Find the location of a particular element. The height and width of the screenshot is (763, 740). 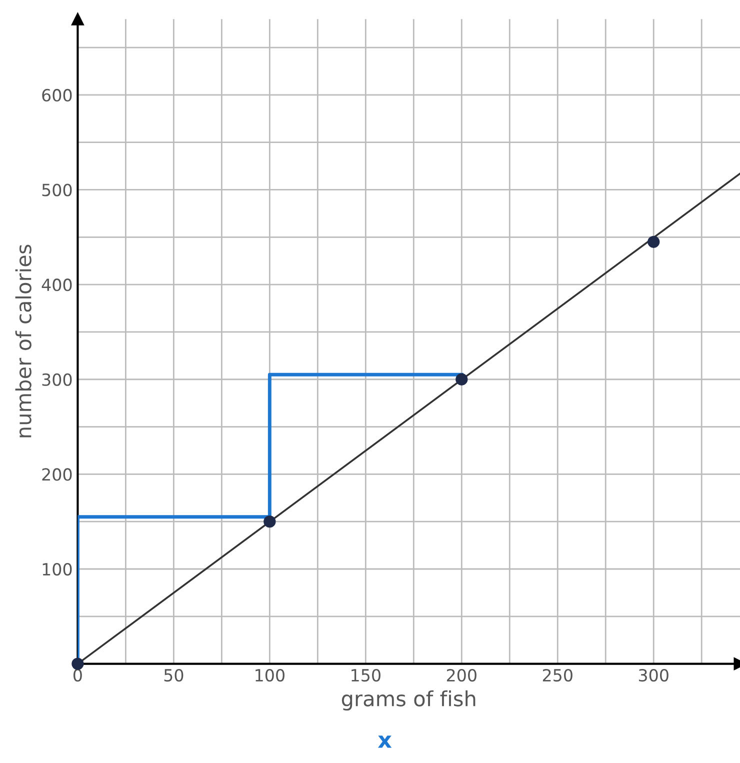

x-tick-label: 50 is located at coordinates (174, 675).